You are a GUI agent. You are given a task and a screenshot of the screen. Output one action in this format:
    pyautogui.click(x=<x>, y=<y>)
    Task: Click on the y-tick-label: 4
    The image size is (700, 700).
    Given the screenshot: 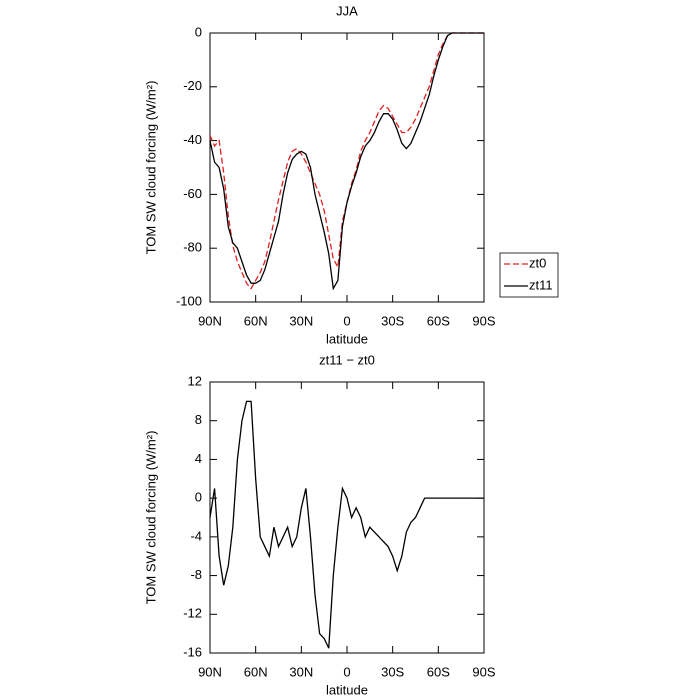 What is the action you would take?
    pyautogui.click(x=198, y=458)
    